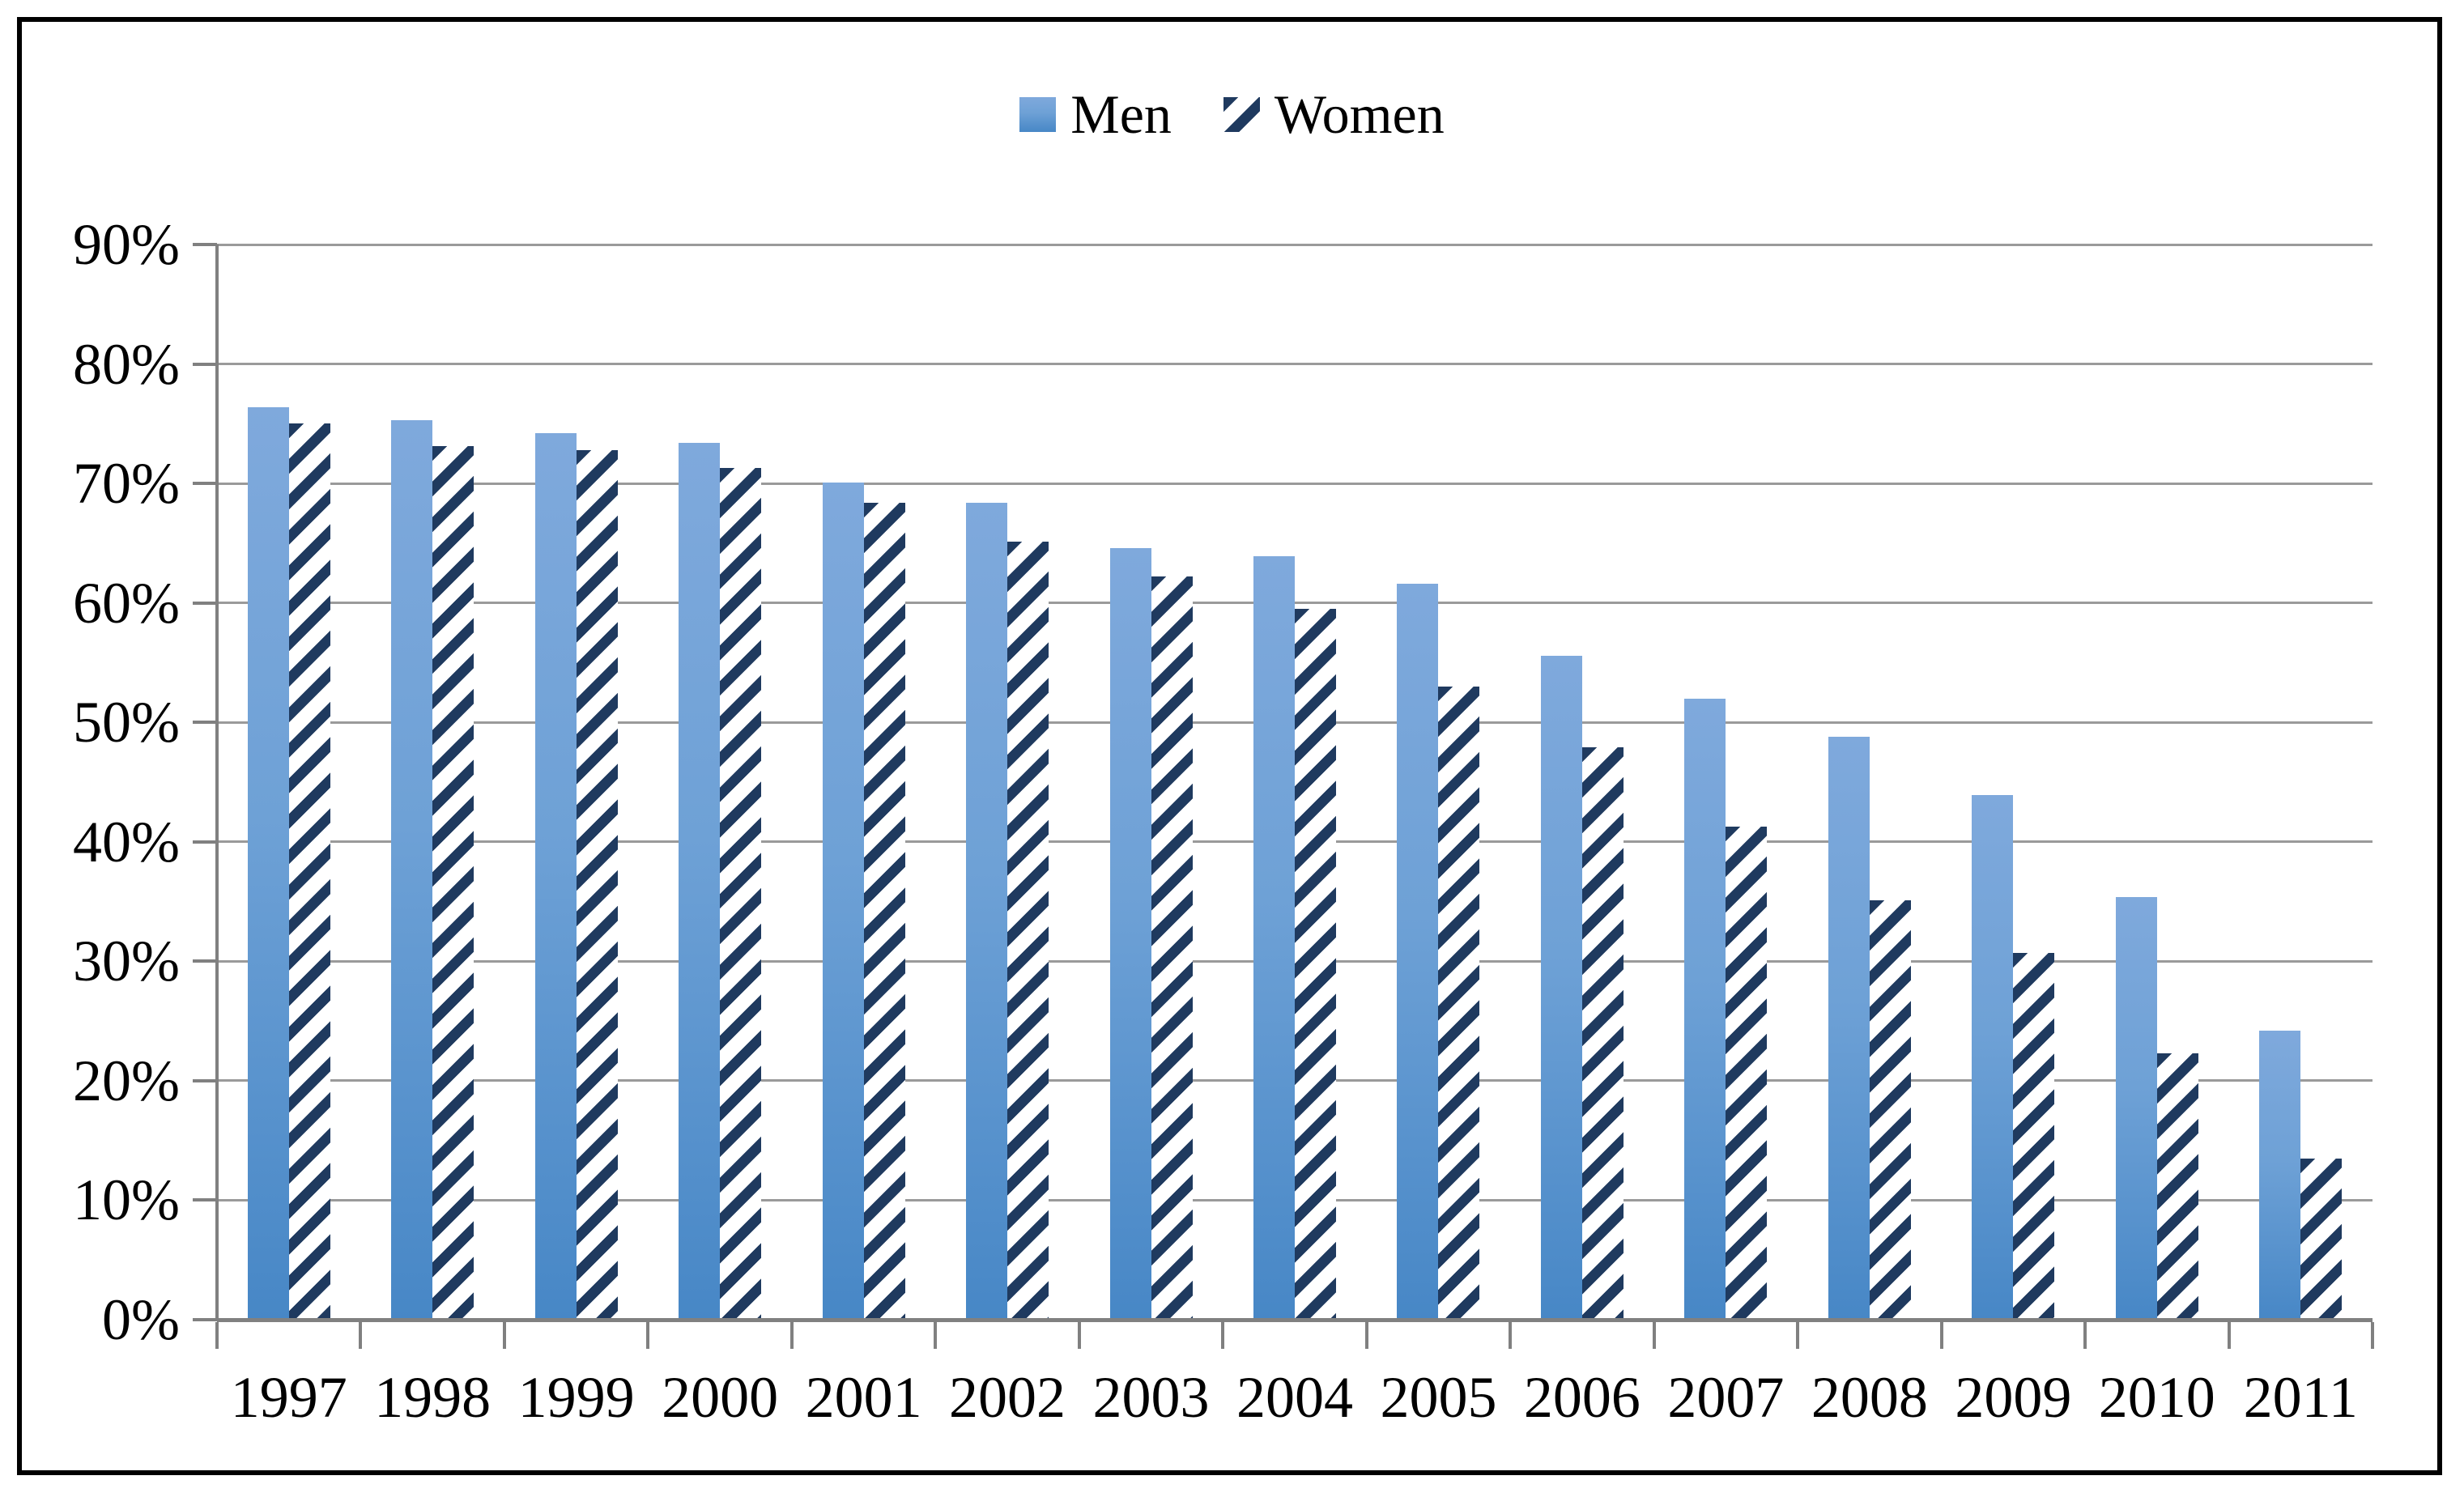 The image size is (2464, 1497). Describe the element at coordinates (863, 1397) in the screenshot. I see `x-axis-label-2001: 2001` at that location.